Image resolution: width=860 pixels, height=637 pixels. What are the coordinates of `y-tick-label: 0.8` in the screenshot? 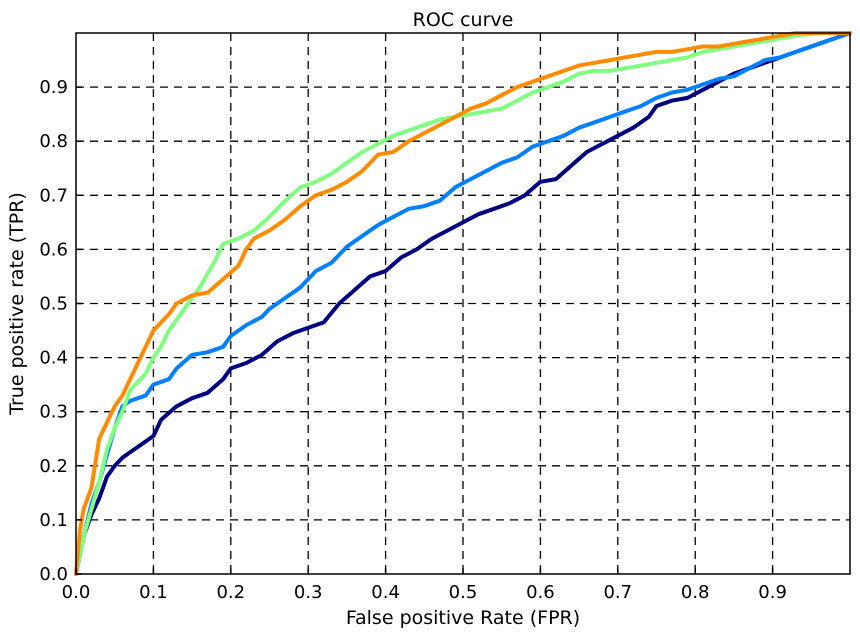 It's located at (53, 141).